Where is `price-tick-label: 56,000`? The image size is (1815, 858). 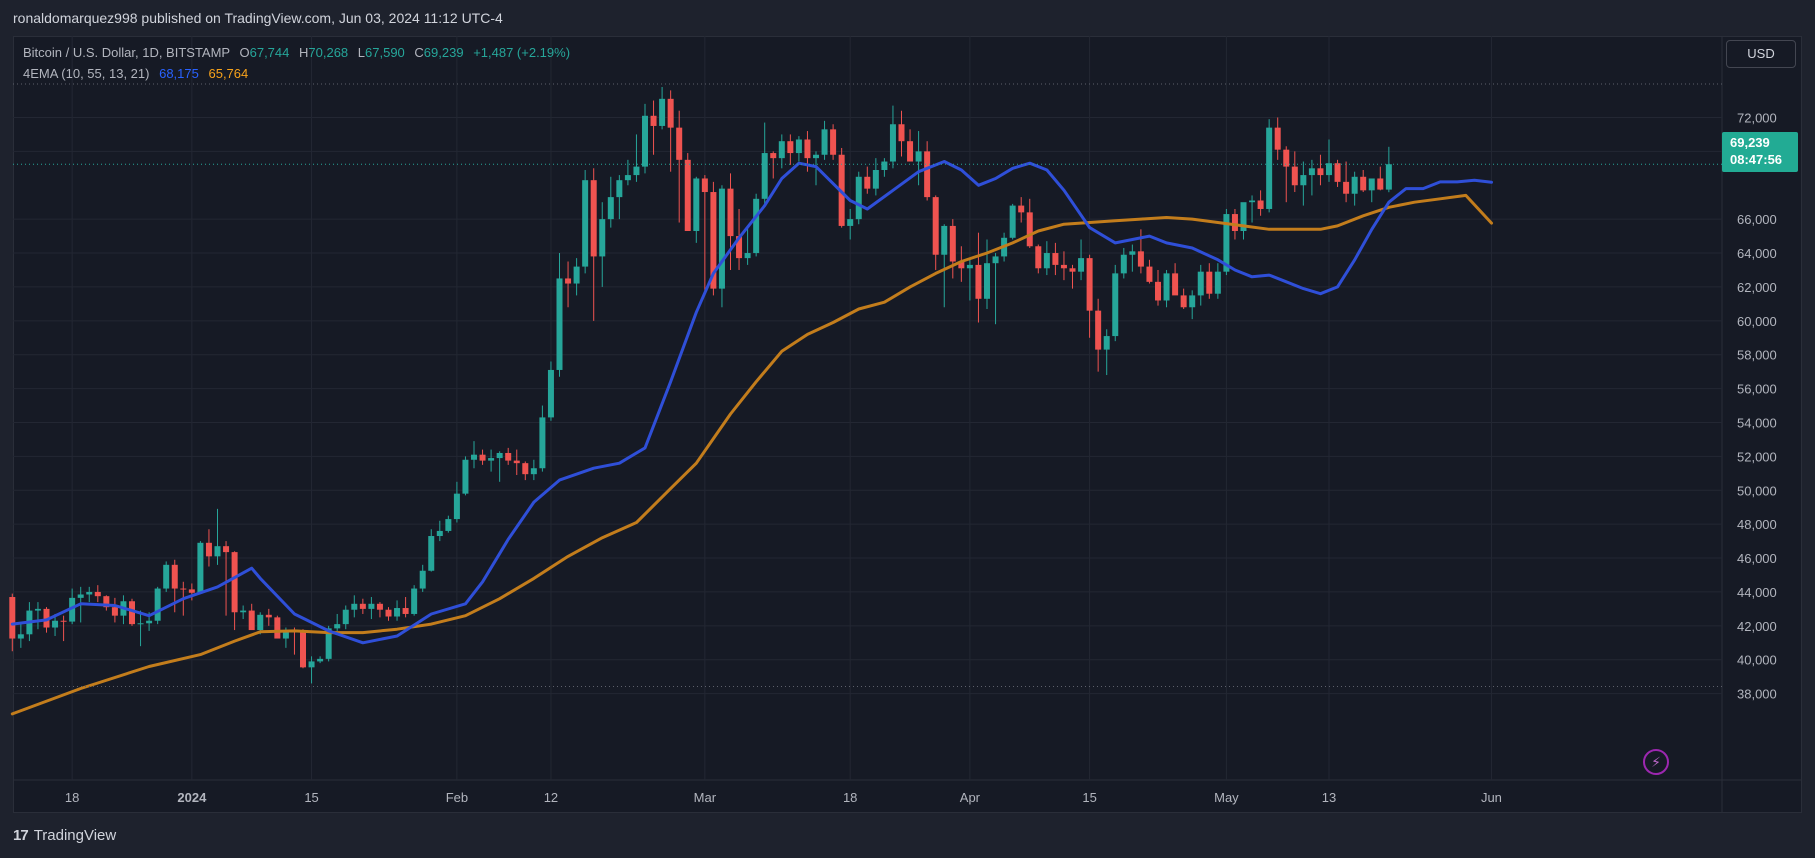 price-tick-label: 56,000 is located at coordinates (1757, 389).